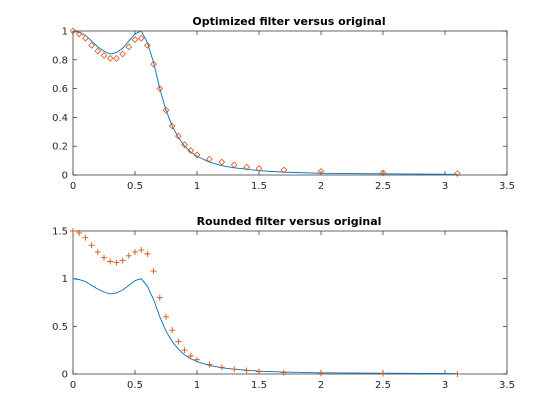 This screenshot has height=420, width=560. Describe the element at coordinates (288, 21) in the screenshot. I see `top-plot-title: Optimized filter versus original` at that location.